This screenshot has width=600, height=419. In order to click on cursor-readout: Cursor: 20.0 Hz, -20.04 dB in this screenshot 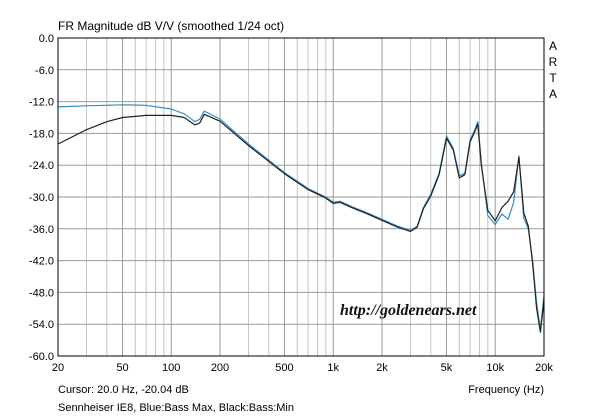, I will do `click(123, 390)`.